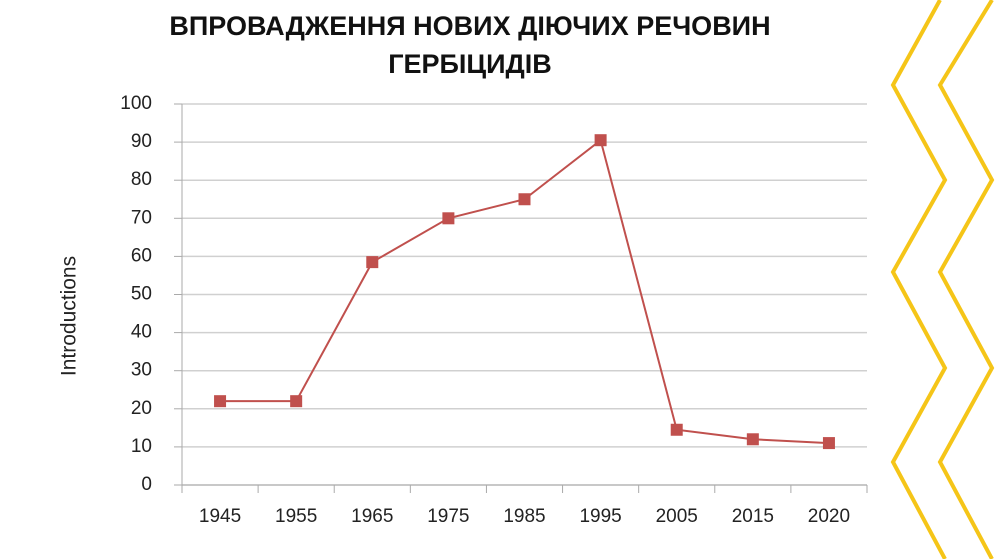 This screenshot has height=559, width=995. I want to click on y-tick-label: 100, so click(136, 103).